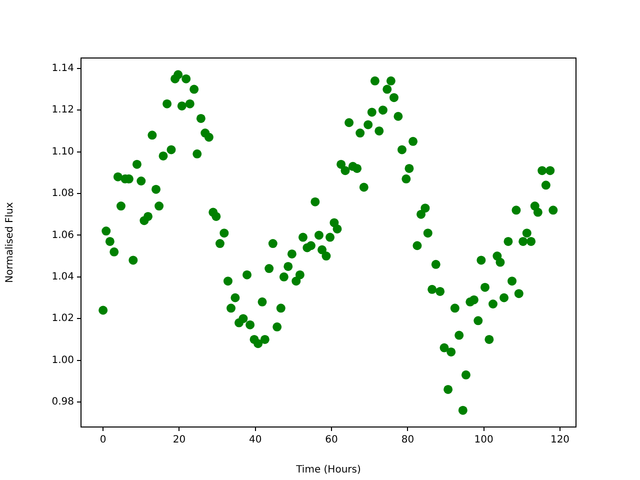 This screenshot has width=640, height=480. What do you see at coordinates (63, 276) in the screenshot?
I see `y-tick-label: 1.04` at bounding box center [63, 276].